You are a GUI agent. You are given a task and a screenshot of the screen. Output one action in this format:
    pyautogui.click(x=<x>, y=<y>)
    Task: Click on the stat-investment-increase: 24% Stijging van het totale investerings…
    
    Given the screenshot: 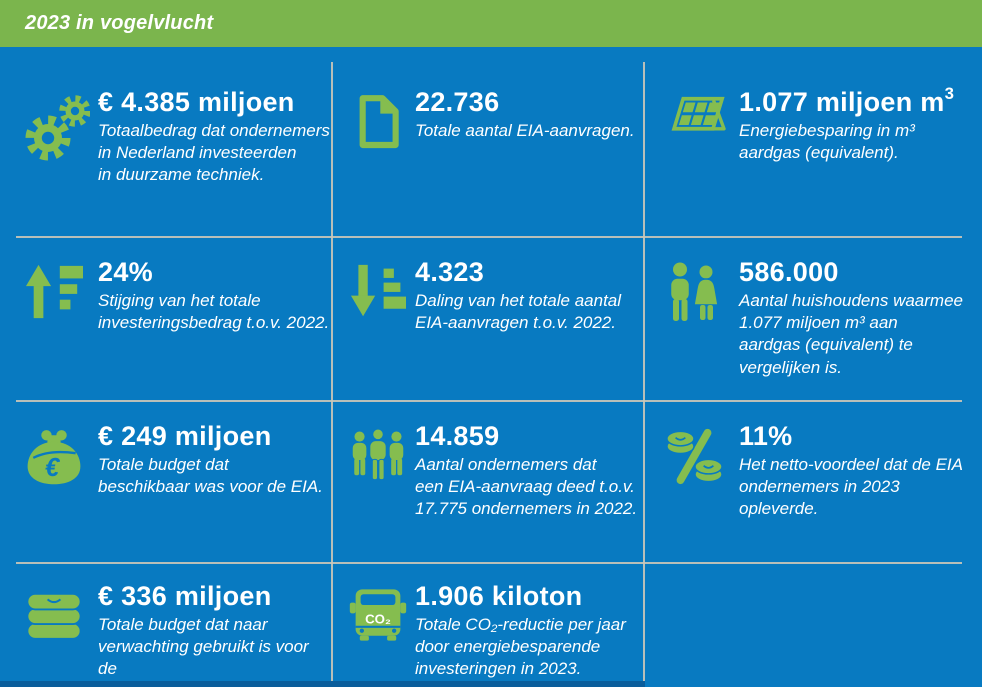 What is the action you would take?
    pyautogui.click(x=165, y=319)
    